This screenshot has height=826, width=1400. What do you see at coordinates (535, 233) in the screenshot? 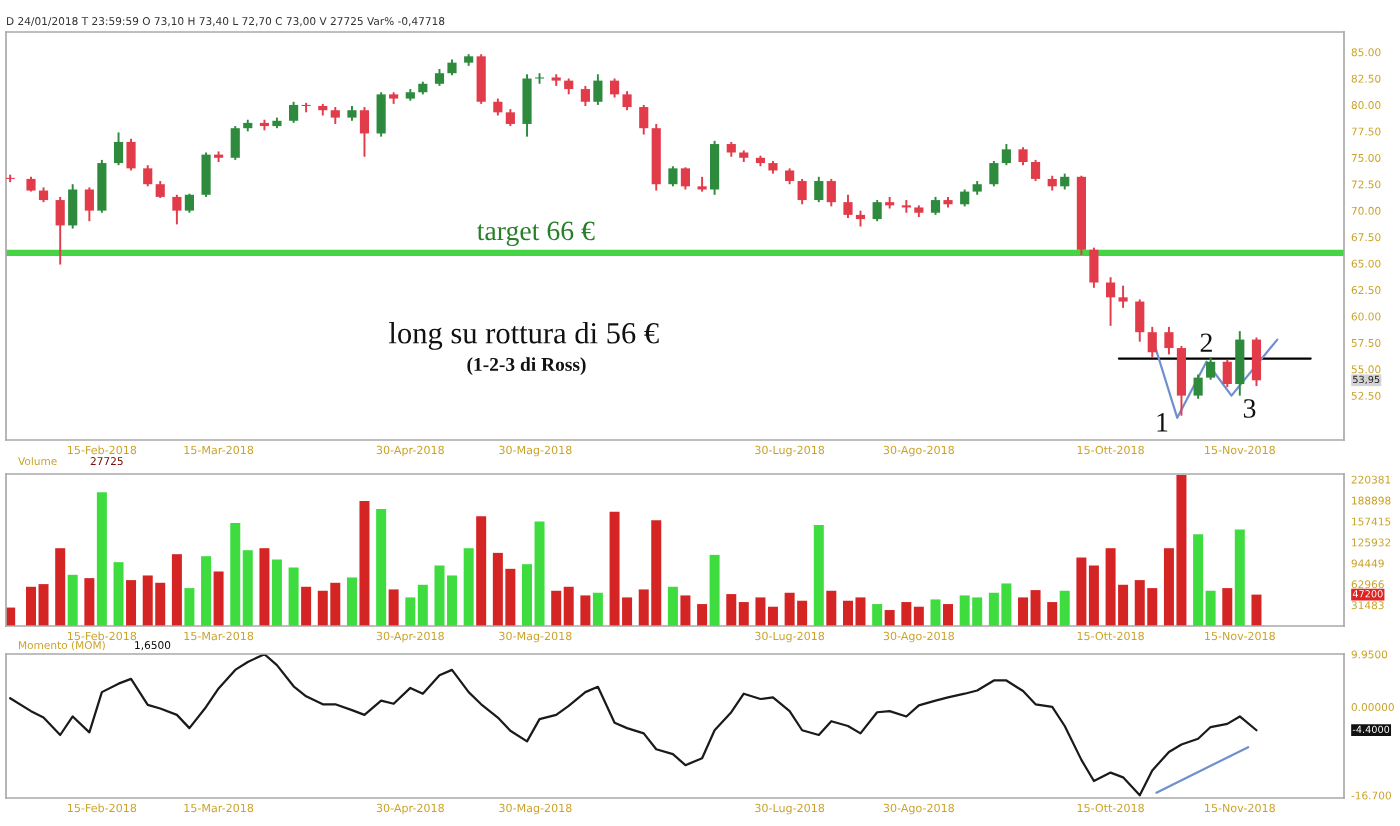
I see `ref-line-label: target 66 €` at bounding box center [535, 233].